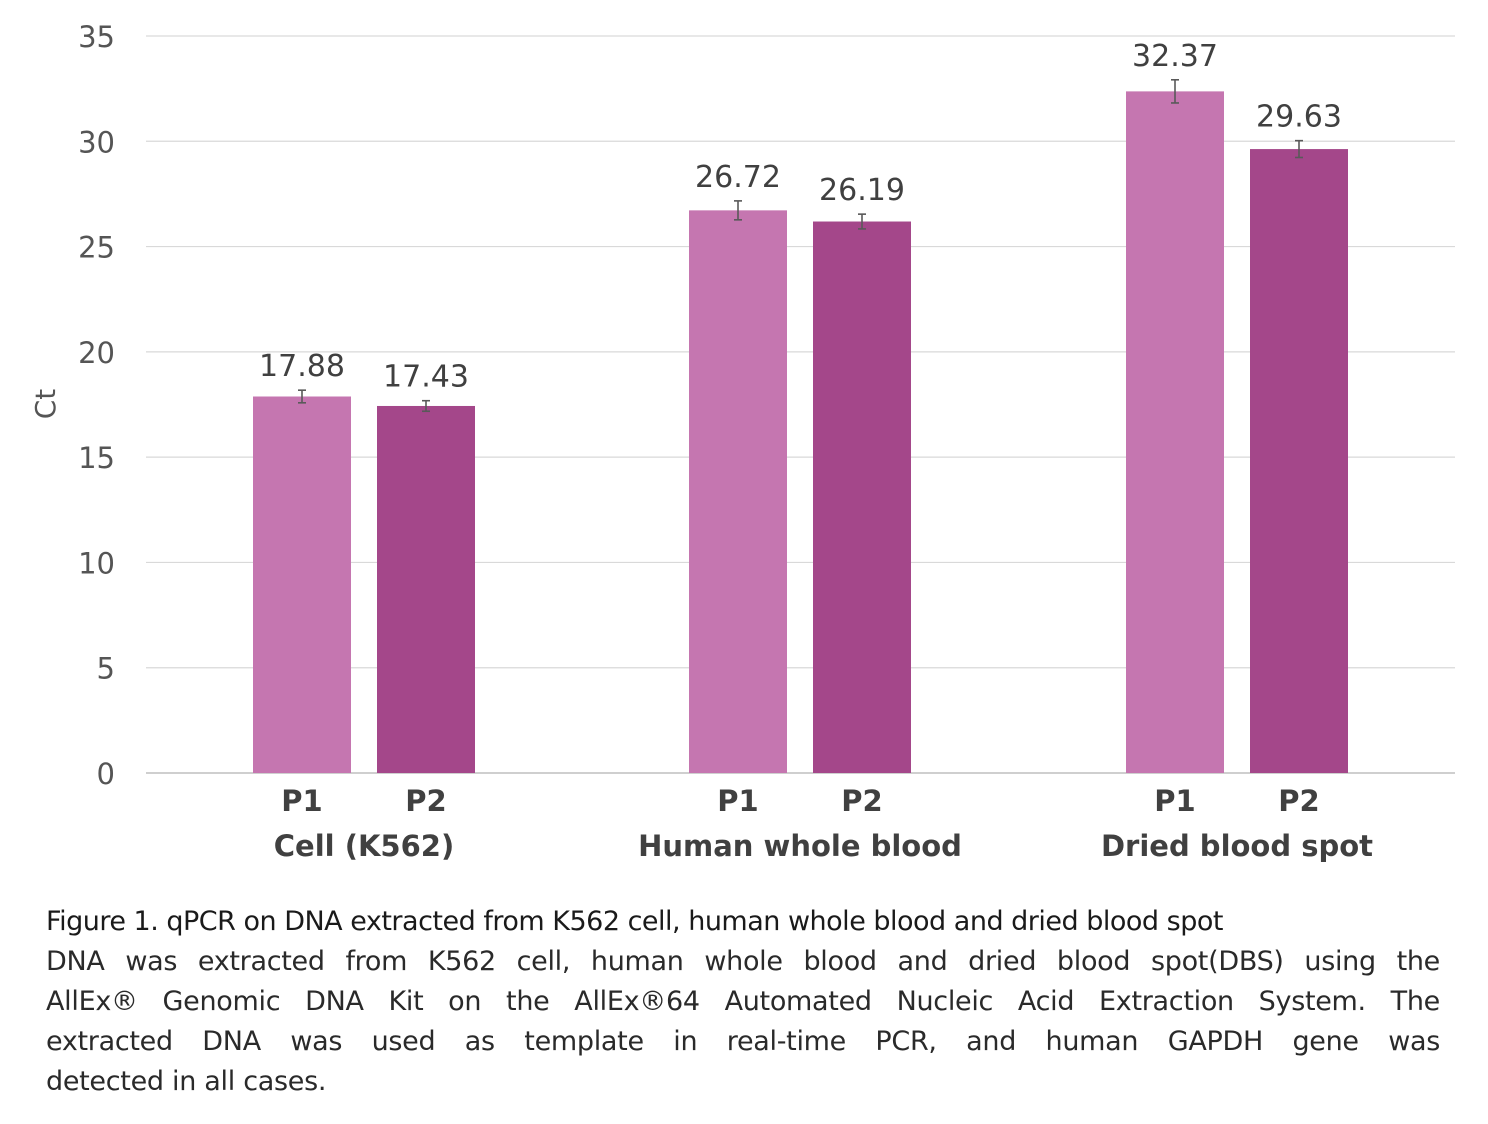 This screenshot has height=1124, width=1488. What do you see at coordinates (1237, 846) in the screenshot?
I see `group-label: Dried blood spot` at bounding box center [1237, 846].